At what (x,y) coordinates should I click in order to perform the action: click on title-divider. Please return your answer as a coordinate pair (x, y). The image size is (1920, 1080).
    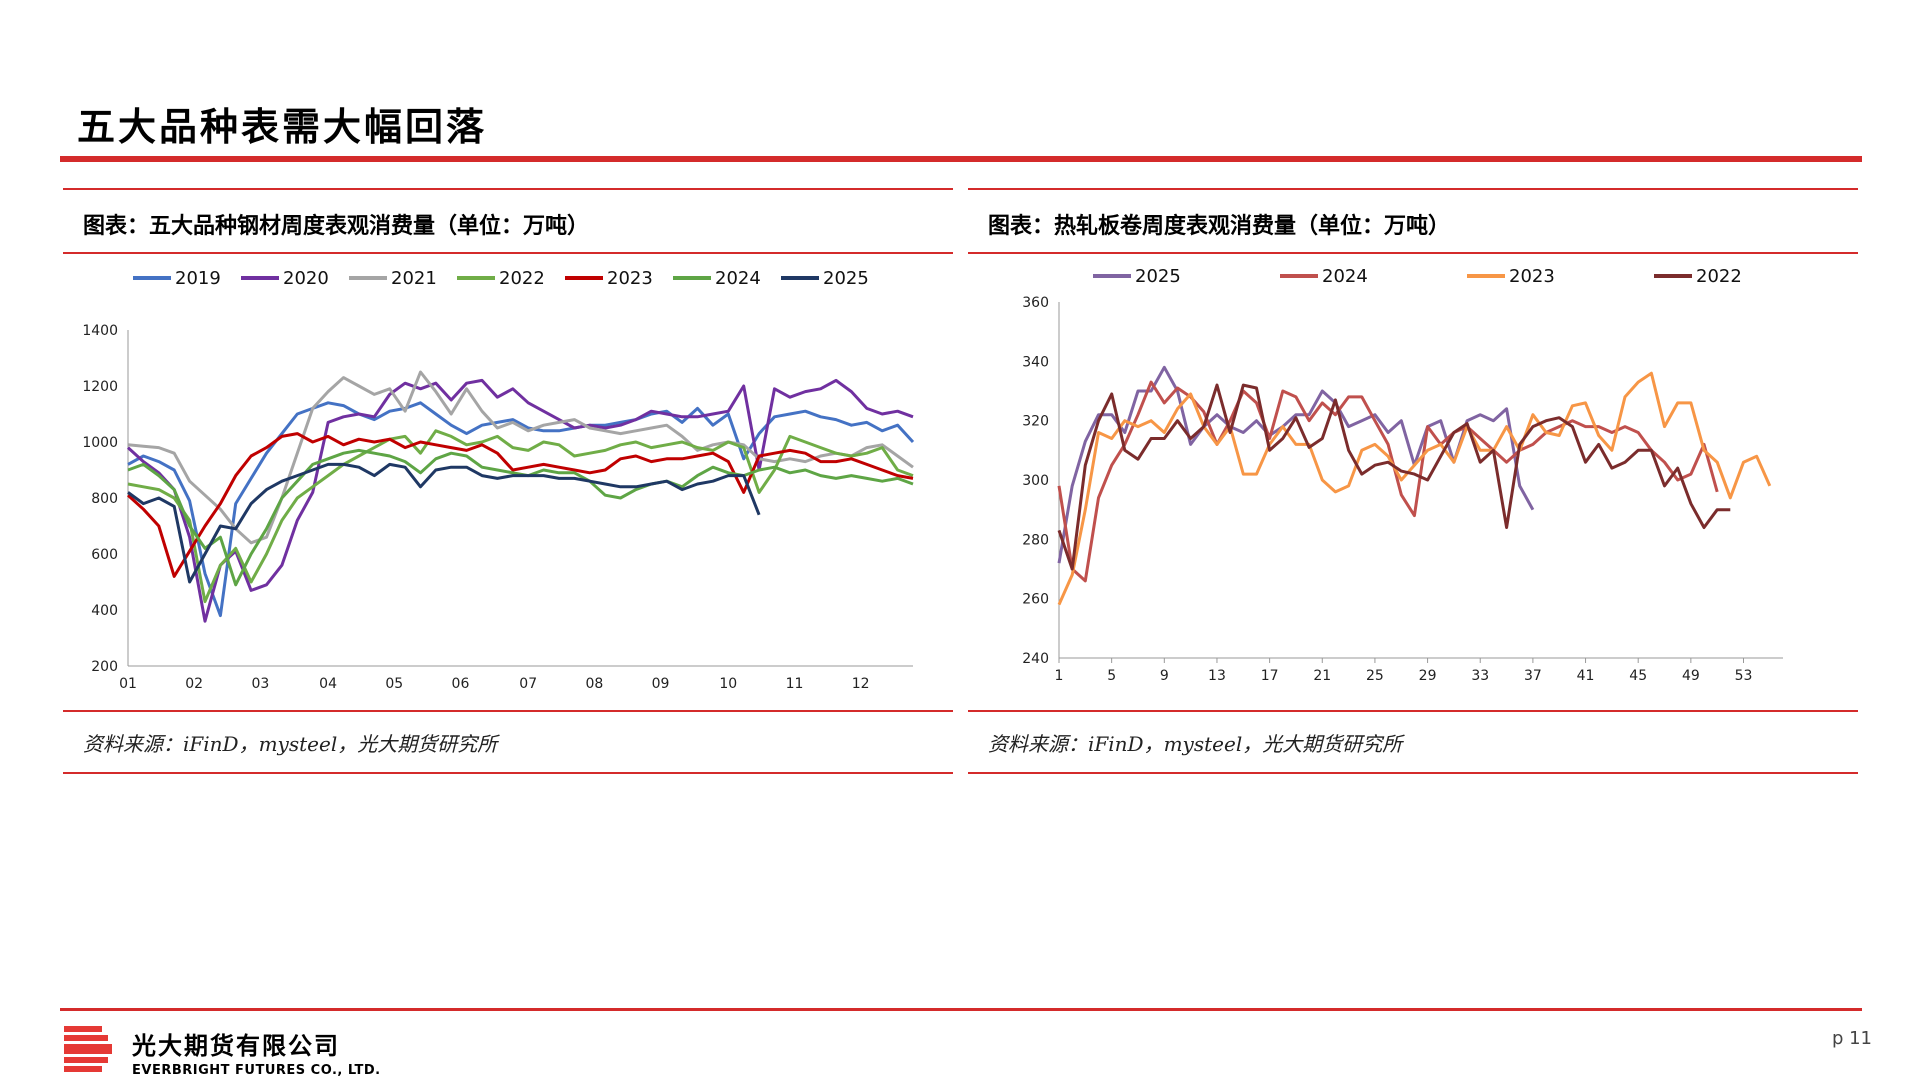
    Looking at the image, I should click on (961, 159).